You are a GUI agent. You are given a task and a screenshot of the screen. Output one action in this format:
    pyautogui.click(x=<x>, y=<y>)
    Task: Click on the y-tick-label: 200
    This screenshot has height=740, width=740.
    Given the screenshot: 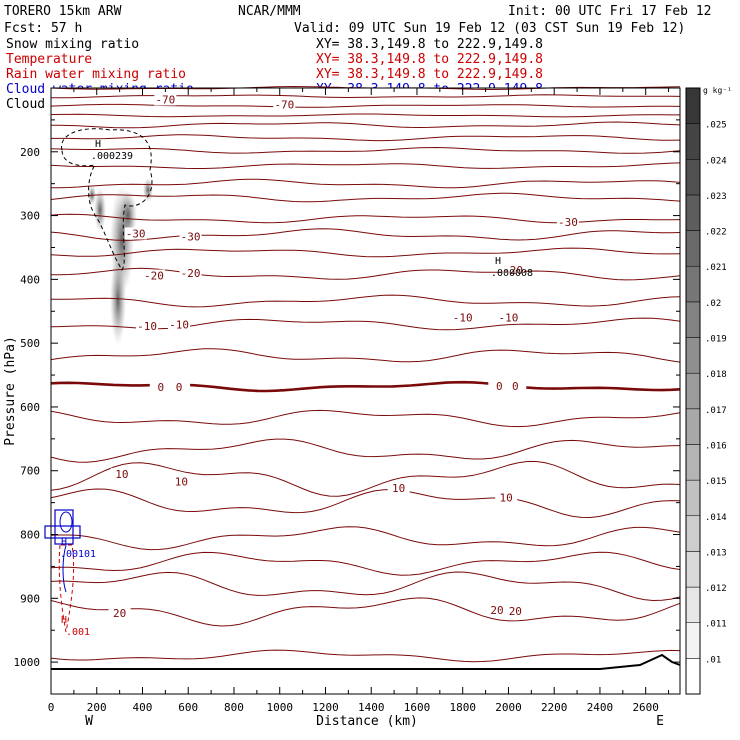 What is the action you would take?
    pyautogui.click(x=30, y=152)
    